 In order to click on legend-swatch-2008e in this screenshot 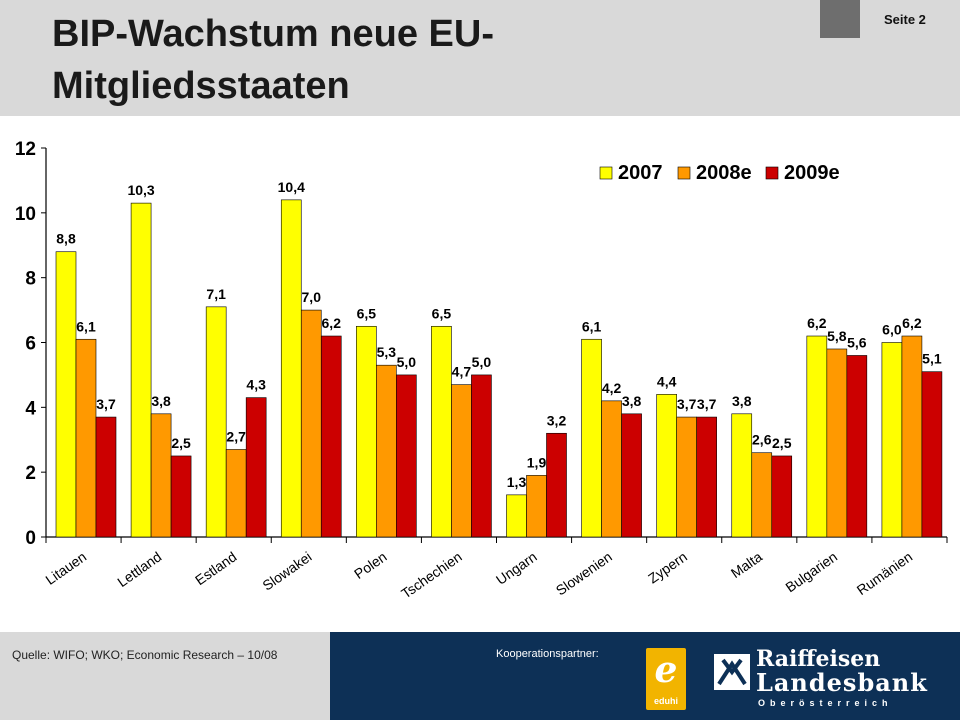, I will do `click(684, 173)`.